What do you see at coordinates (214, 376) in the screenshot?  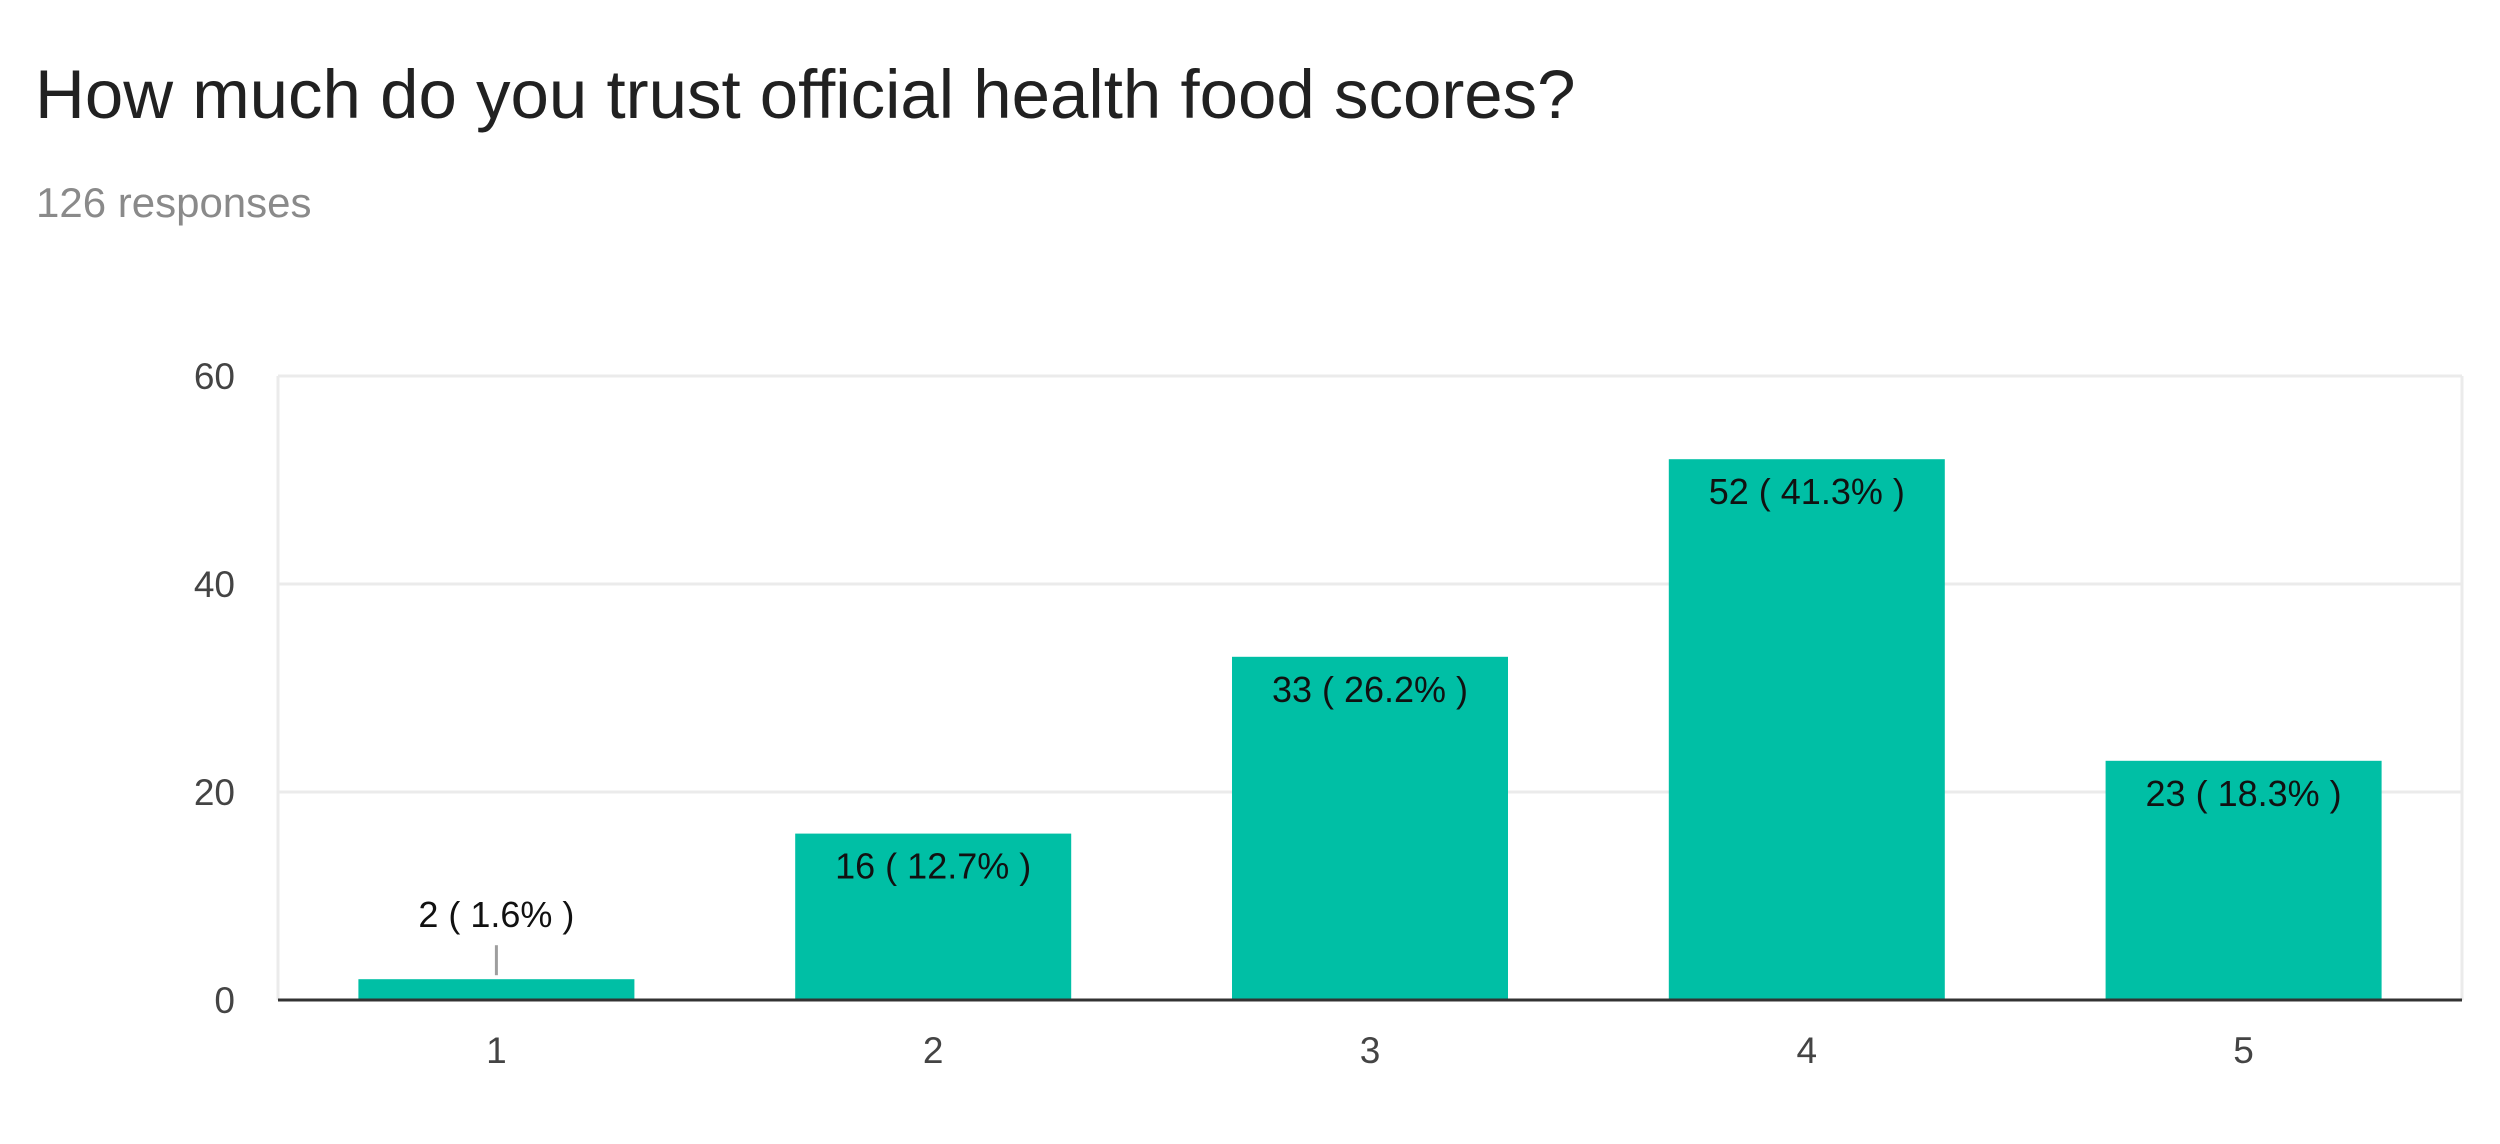 I see `y-tick-label: 60` at bounding box center [214, 376].